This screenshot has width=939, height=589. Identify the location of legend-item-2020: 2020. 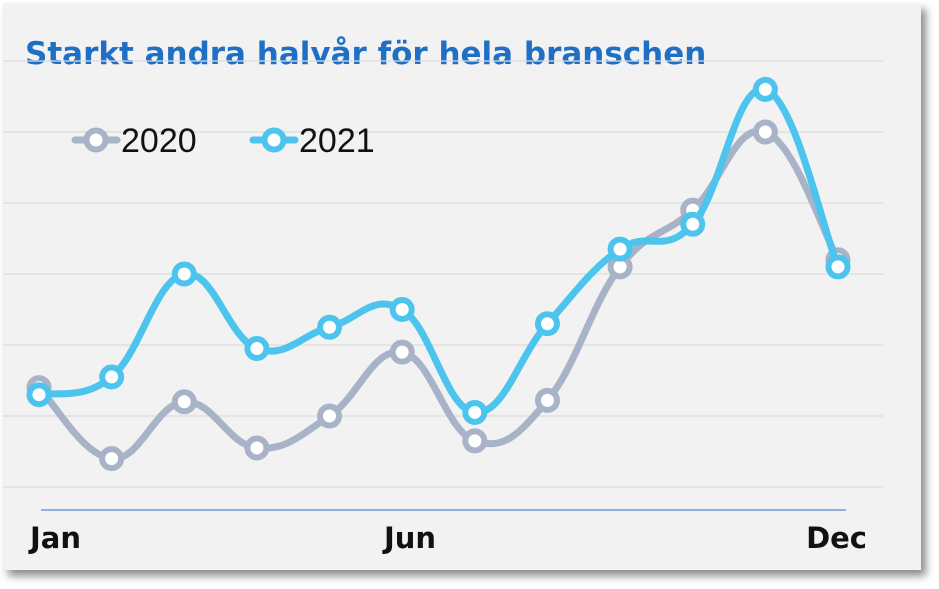
(134, 141).